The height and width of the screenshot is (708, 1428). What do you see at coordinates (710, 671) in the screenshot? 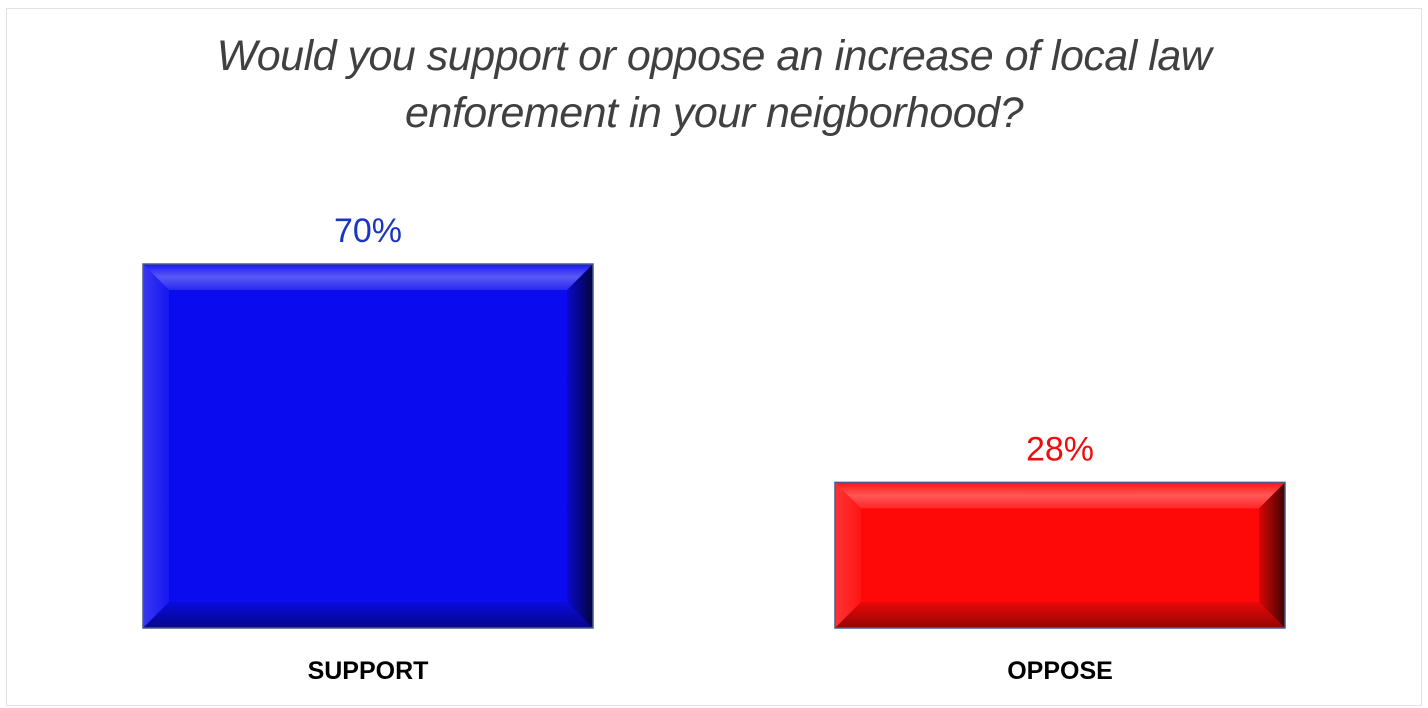
I see `category-labels-group: SUPPORT OPPOSE` at bounding box center [710, 671].